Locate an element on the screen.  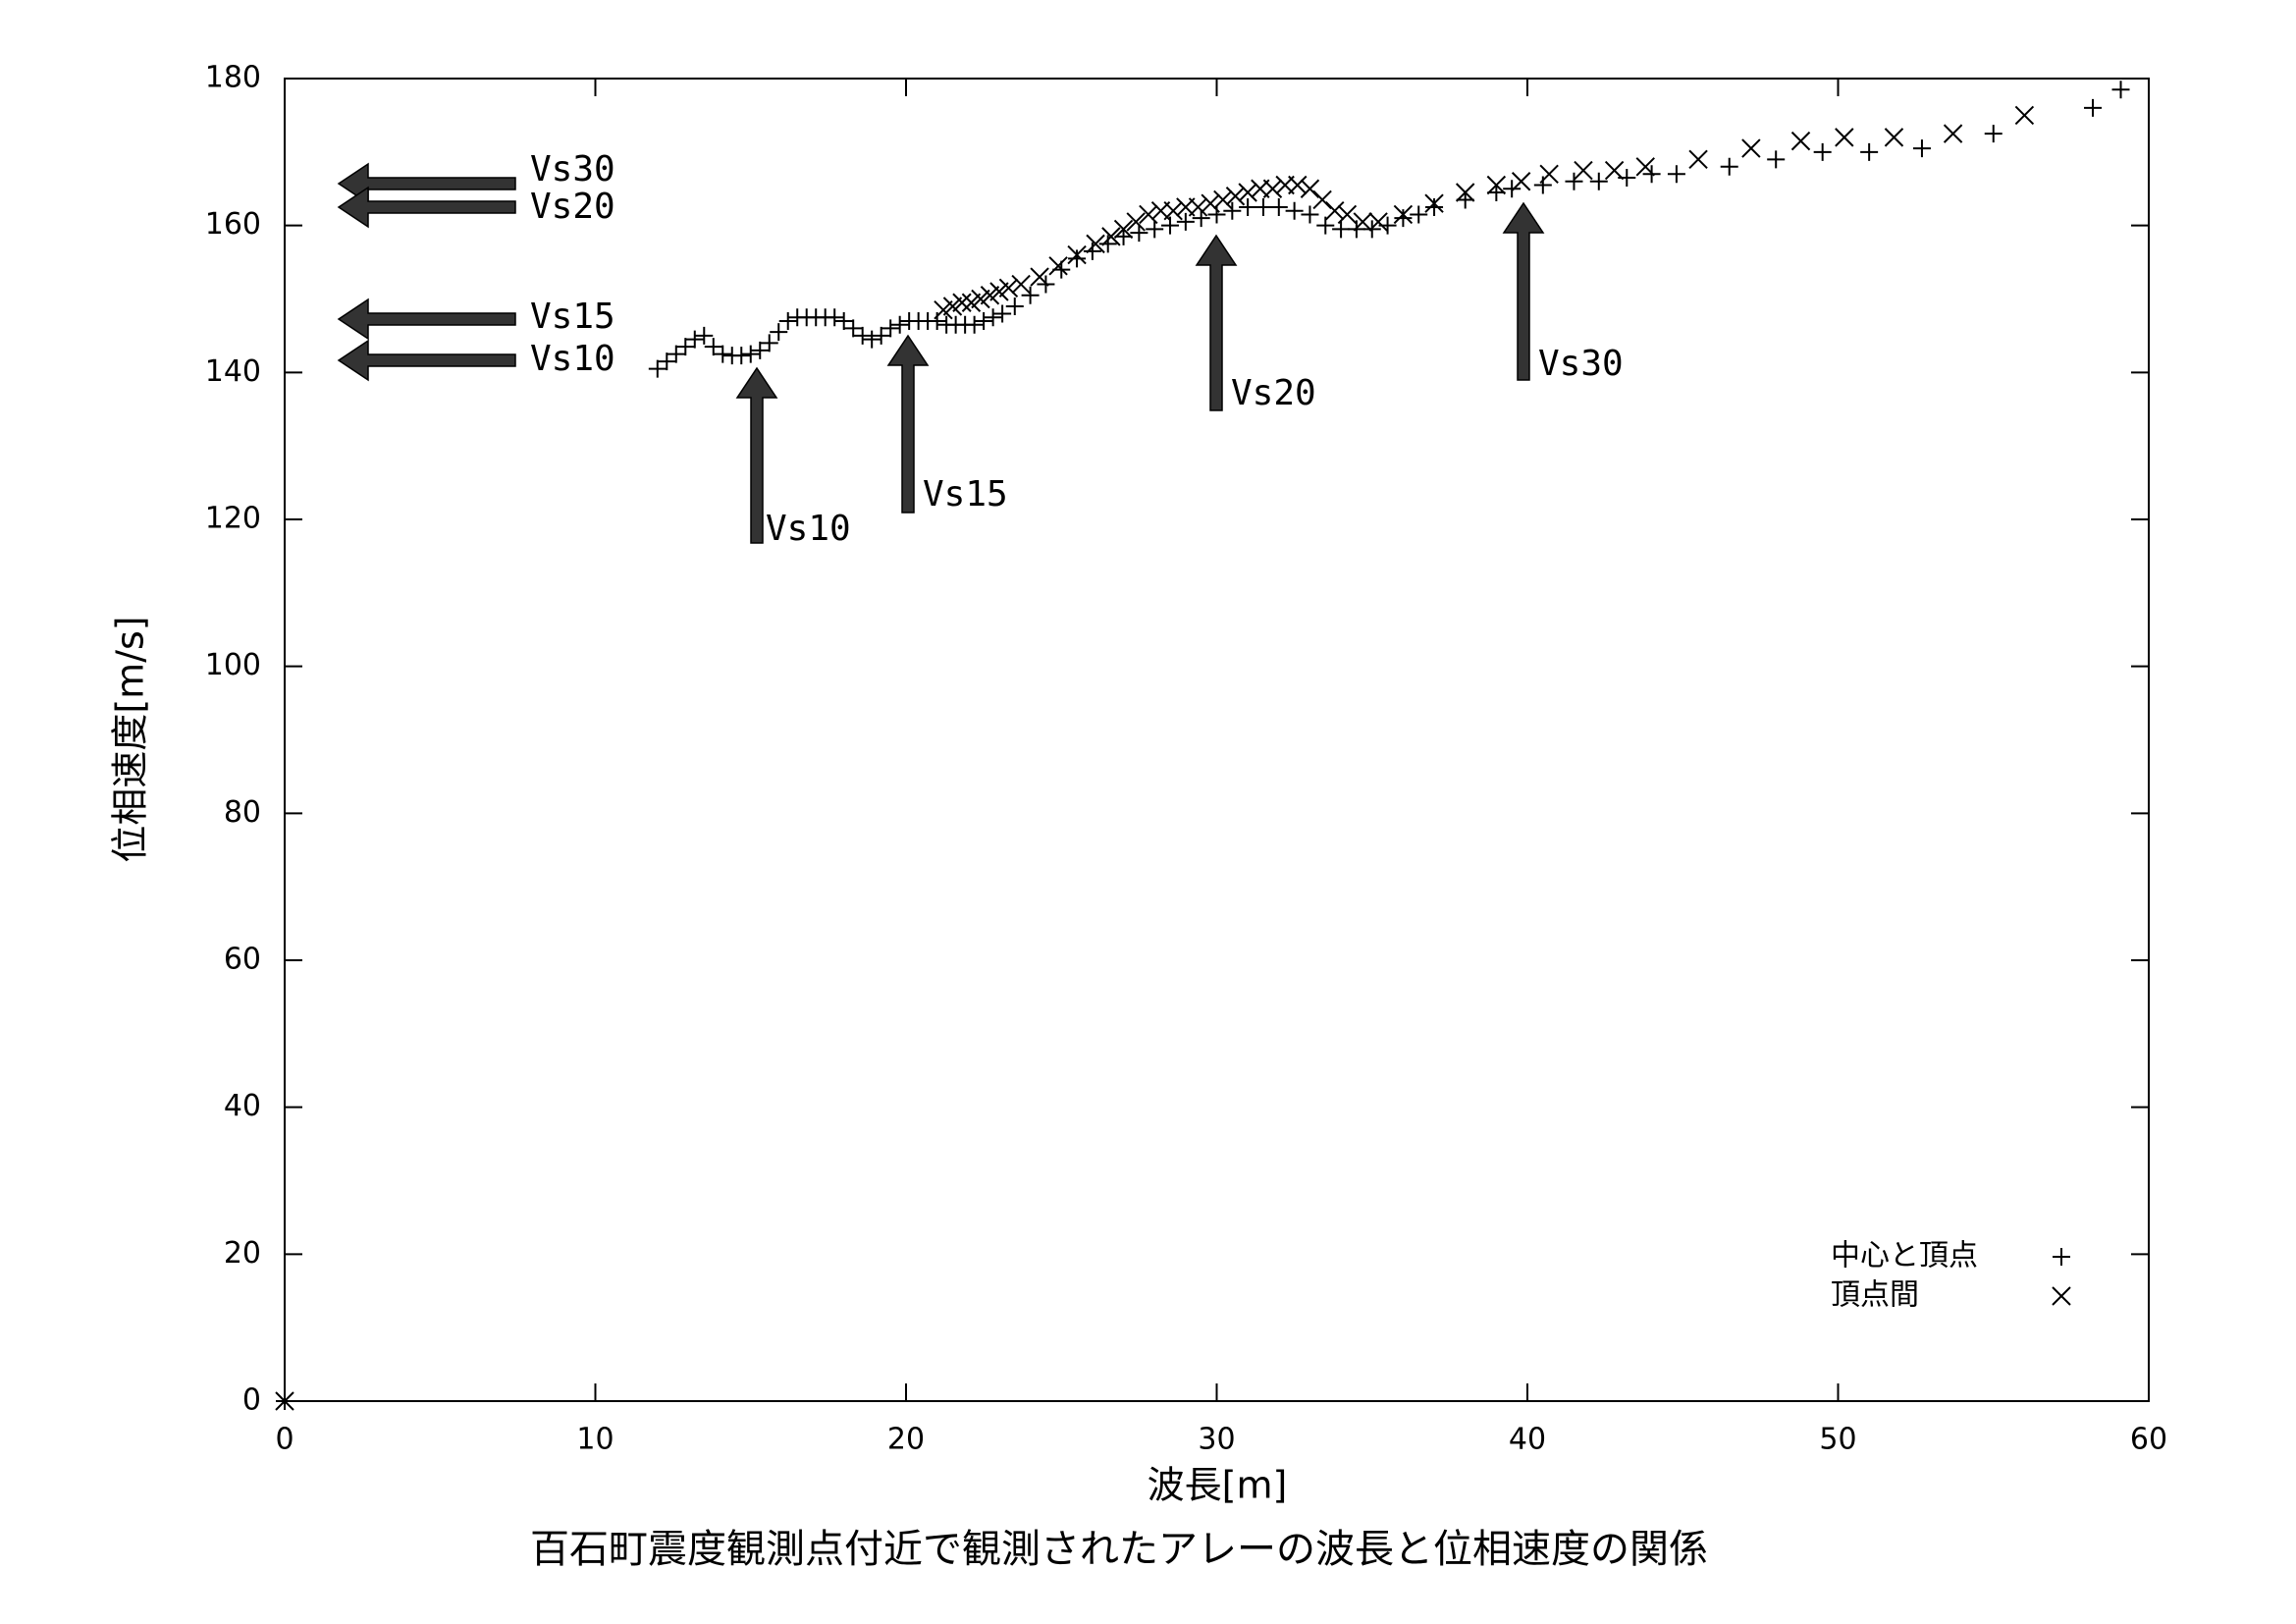
chart-title: 百石町震度観測点付近で観測されたアレーの波長と位相速度の関係 is located at coordinates (1119, 1549).